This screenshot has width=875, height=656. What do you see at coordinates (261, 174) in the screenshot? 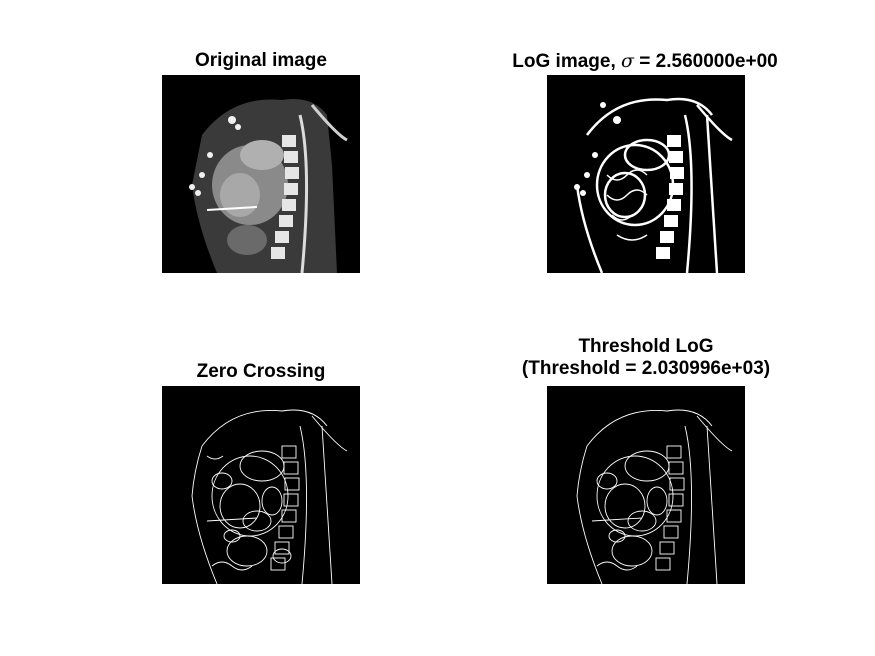
I see `original-image` at bounding box center [261, 174].